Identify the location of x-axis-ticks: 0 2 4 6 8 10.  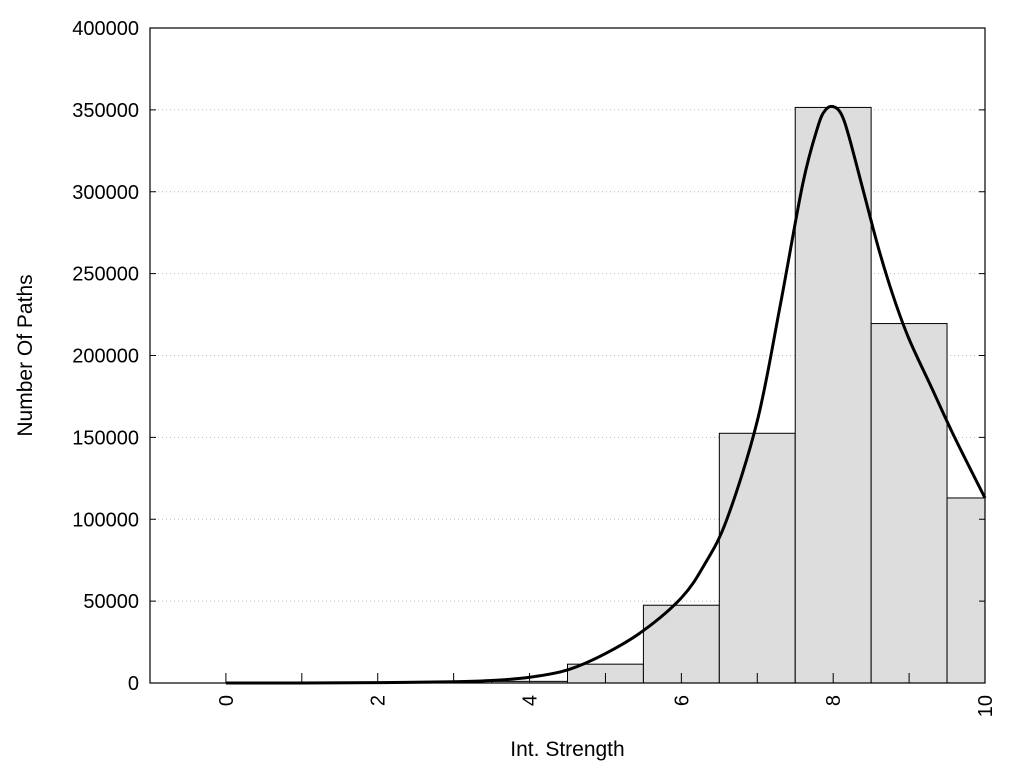
(606, 695).